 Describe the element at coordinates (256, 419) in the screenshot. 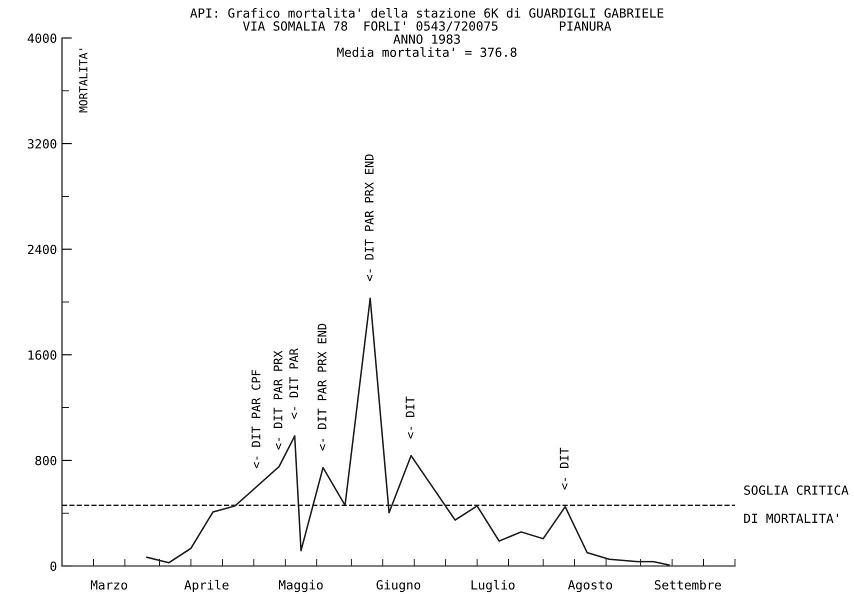

I see `annotation: <- DIT PAR CPF` at that location.